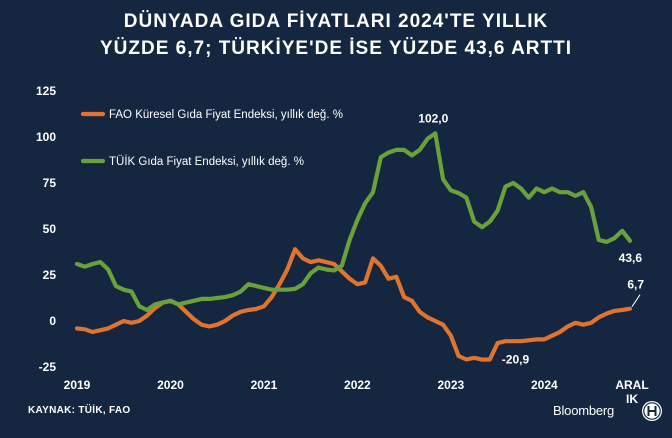 The image size is (672, 438). What do you see at coordinates (652, 411) in the screenshot?
I see `ht-emblem-icon` at bounding box center [652, 411].